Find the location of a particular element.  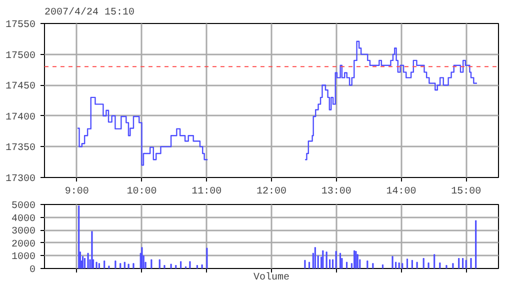

y-tick-label: 17350 is located at coordinates (20, 148).